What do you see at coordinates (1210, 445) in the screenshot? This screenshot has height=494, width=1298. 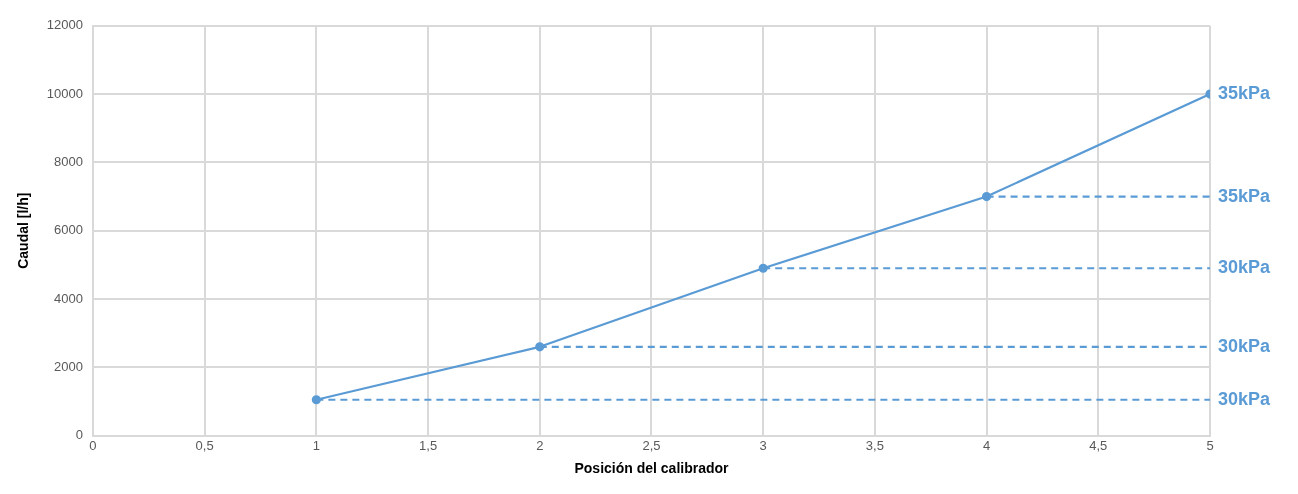 I see `x-tick-label: 5` at bounding box center [1210, 445].